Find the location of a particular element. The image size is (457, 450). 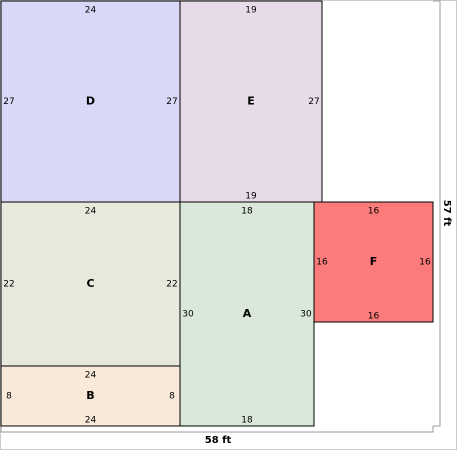

room-bottom-length: 19 is located at coordinates (251, 197).